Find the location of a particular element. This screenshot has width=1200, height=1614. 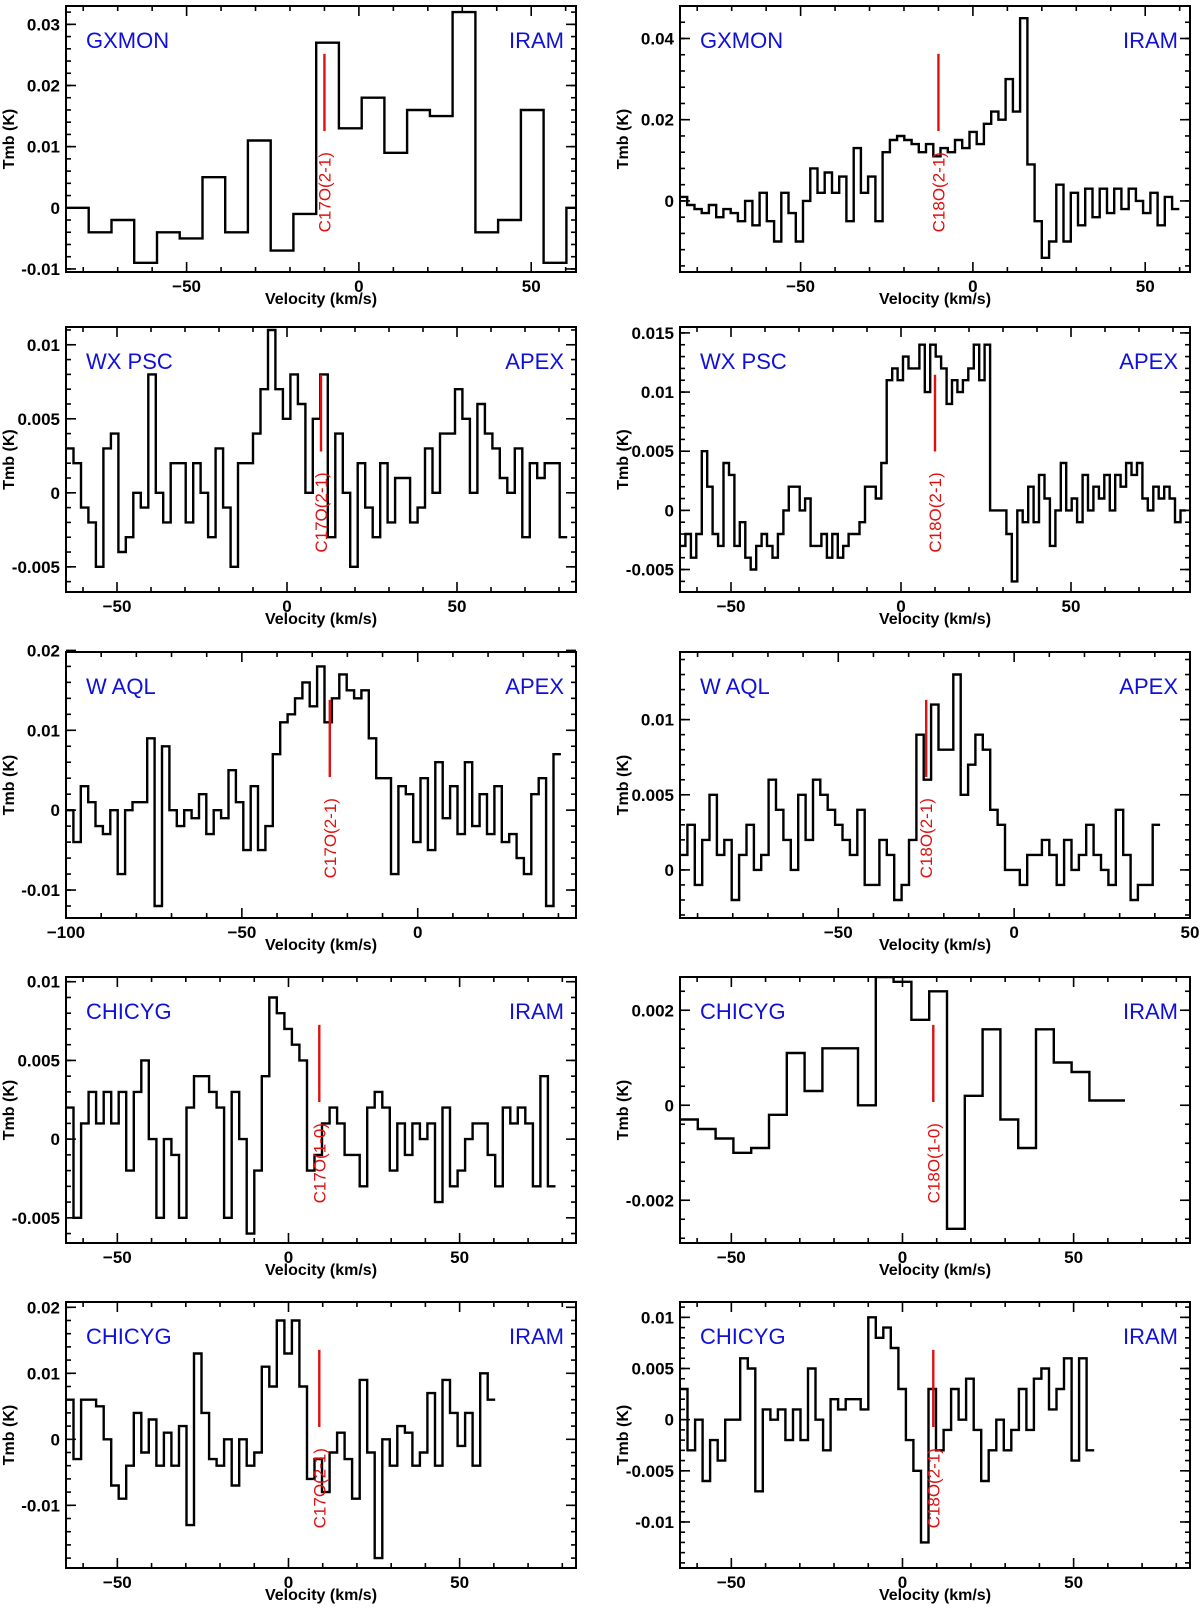

y-tick-label: 0.03 is located at coordinates (43, 24).